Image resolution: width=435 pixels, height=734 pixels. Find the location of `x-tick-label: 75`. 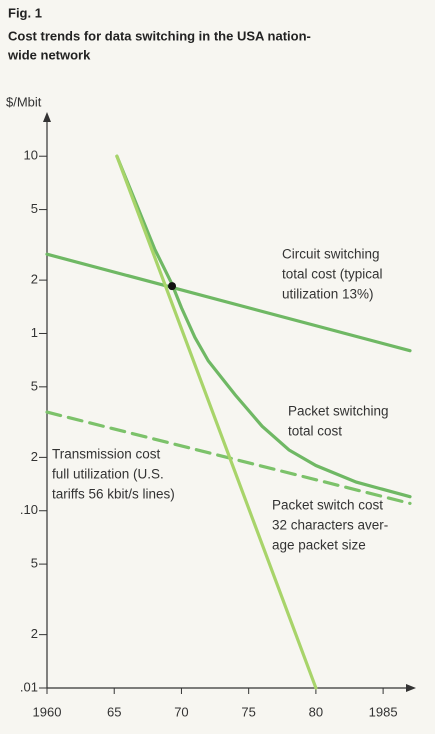

x-tick-label: 75 is located at coordinates (248, 711).